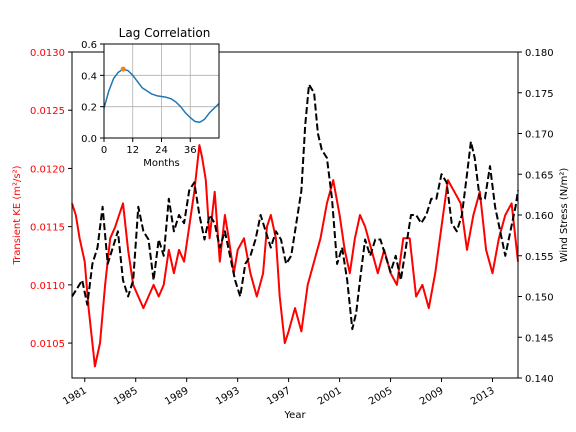 The height and width of the screenshot is (432, 576). Describe the element at coordinates (123, 69) in the screenshot. I see `peak-marker` at that location.